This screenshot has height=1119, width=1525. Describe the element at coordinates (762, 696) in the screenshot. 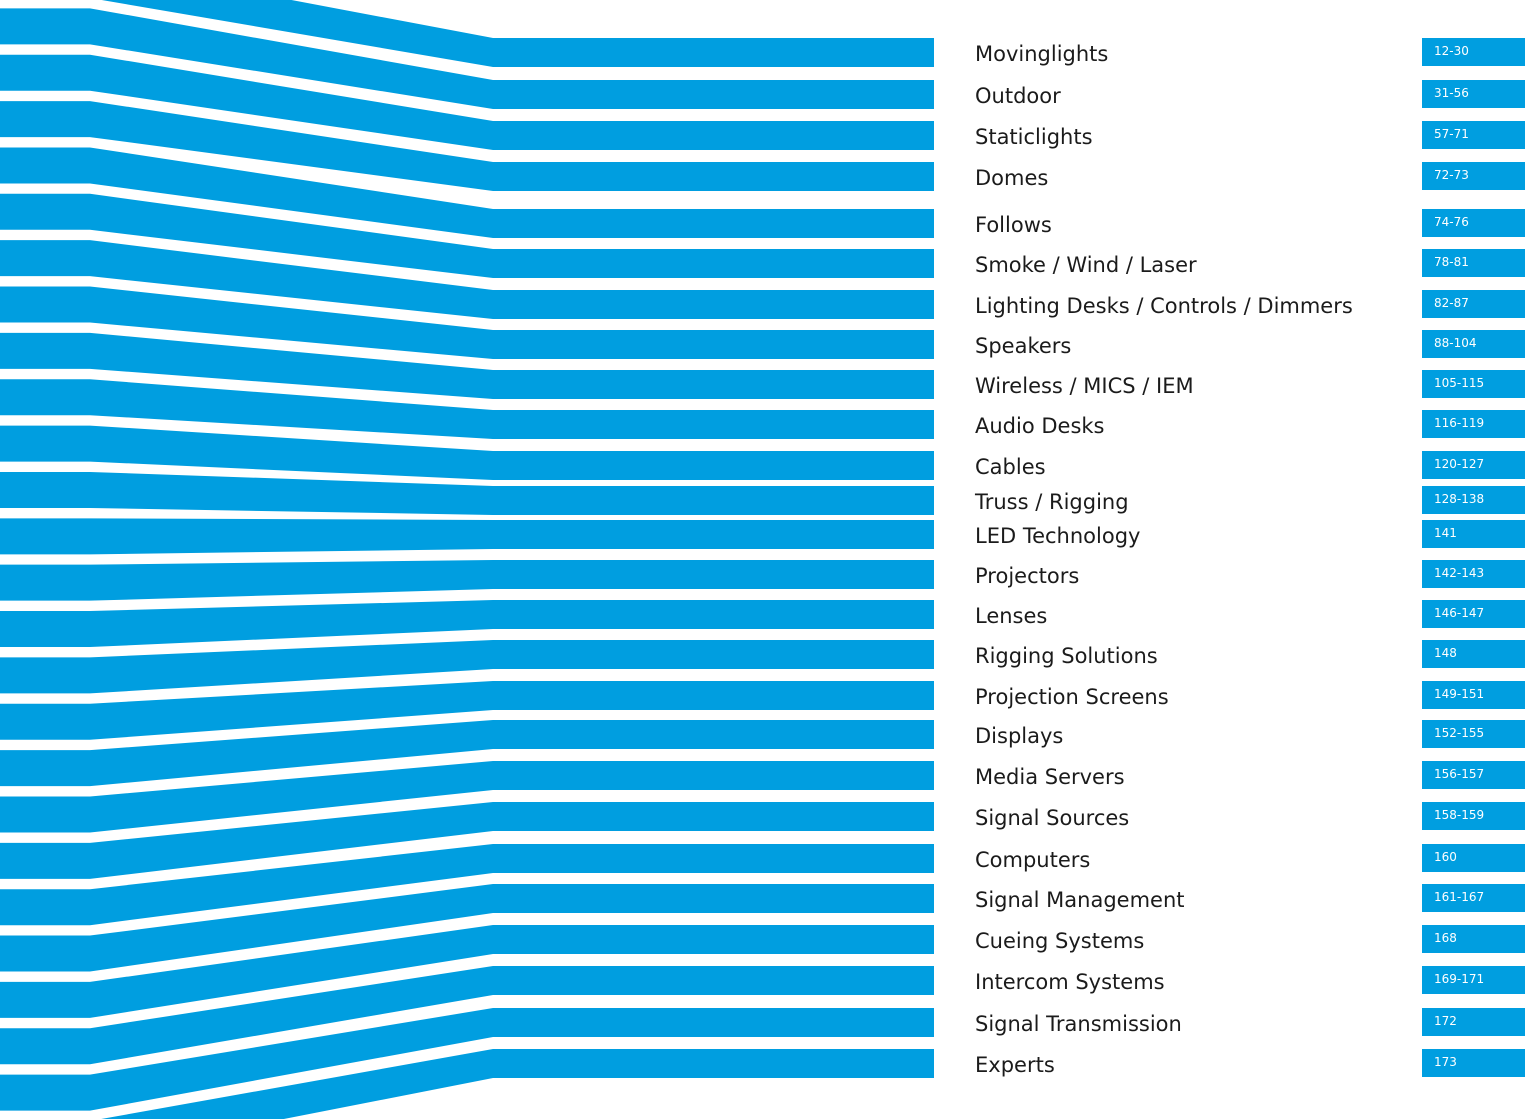

I see `toc-entry: Projection Screens 149-151` at that location.